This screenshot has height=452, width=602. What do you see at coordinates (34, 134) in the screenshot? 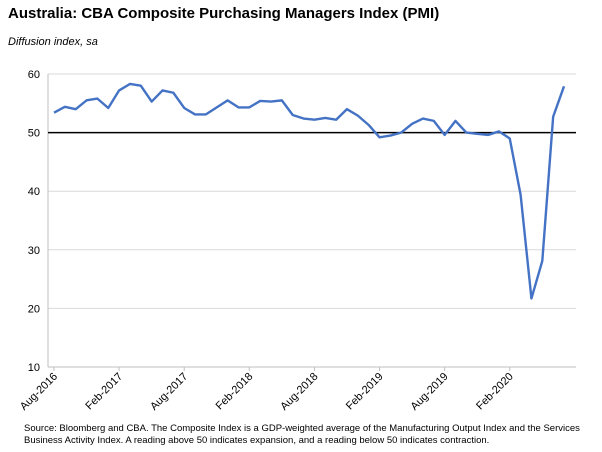
I see `y-tick-label: 50` at bounding box center [34, 134].